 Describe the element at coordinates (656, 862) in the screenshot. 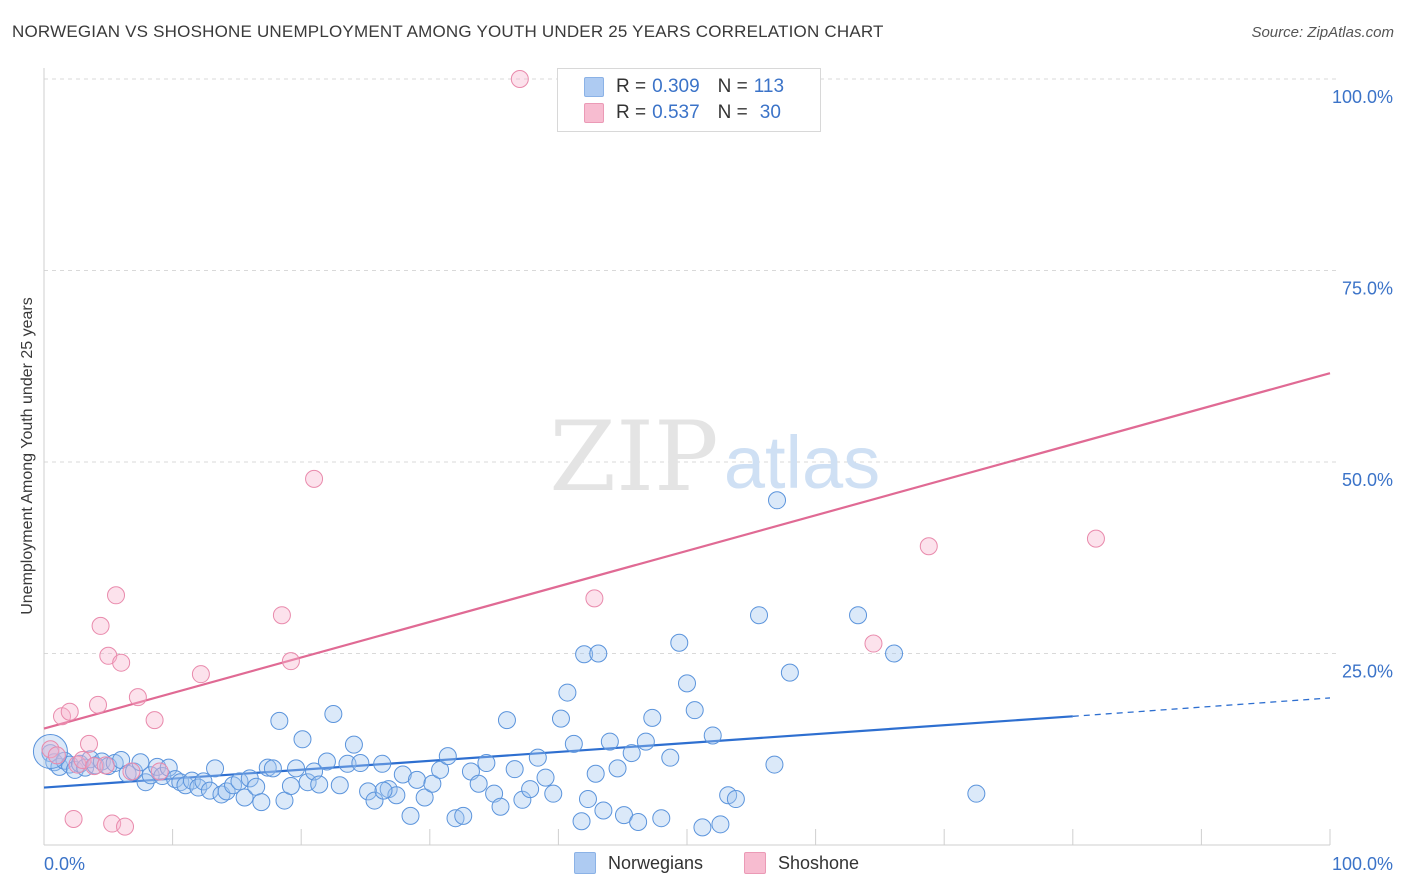

I see `legend-label-norwegians: Norwegians` at that location.